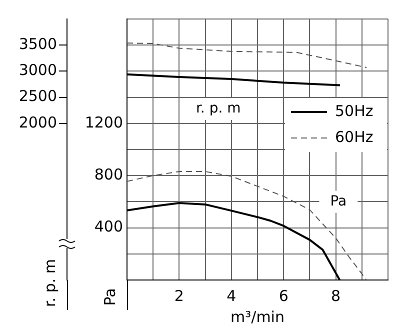  Describe the element at coordinates (37, 43) in the screenshot. I see `y2-tick-label: 3500` at that location.